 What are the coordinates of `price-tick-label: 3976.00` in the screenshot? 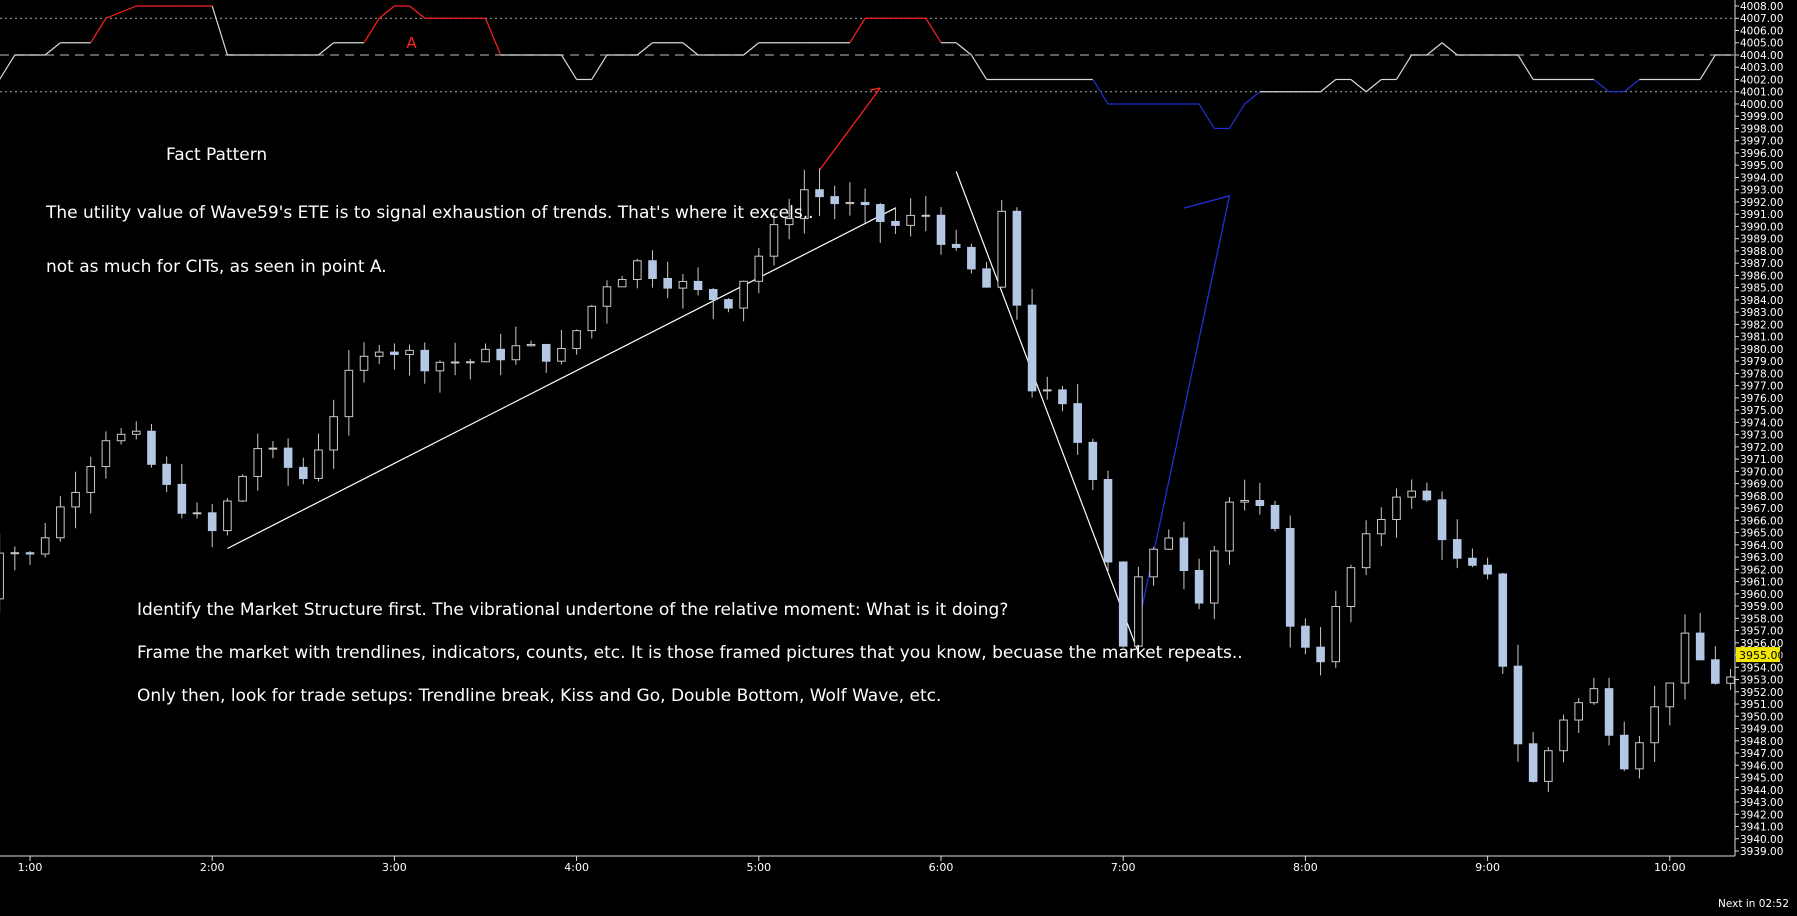 It's located at (1761, 399).